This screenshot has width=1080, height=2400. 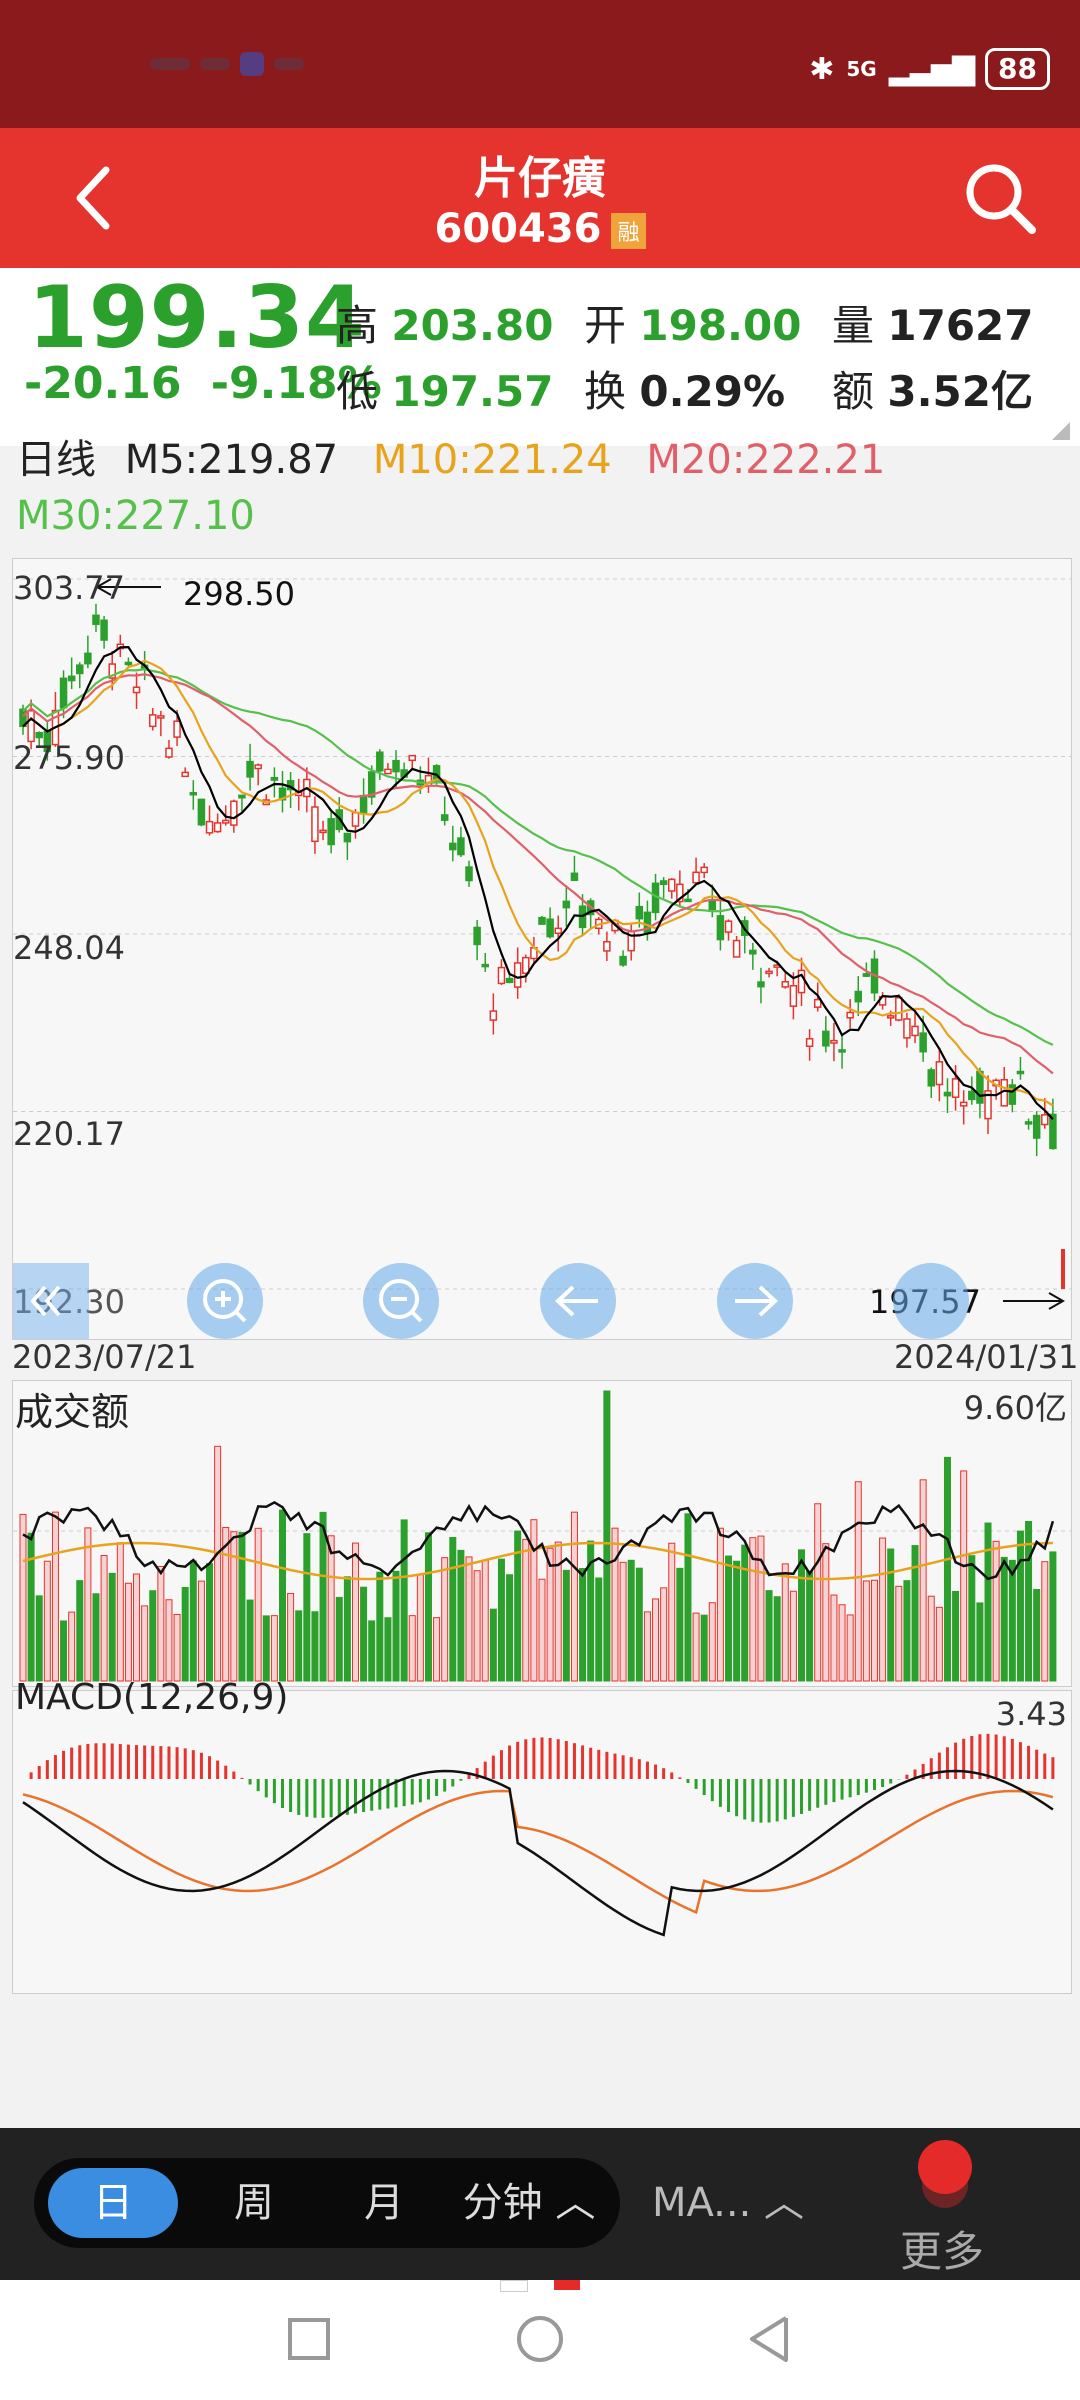 What do you see at coordinates (103, 587) in the screenshot?
I see `max-arrow-head` at bounding box center [103, 587].